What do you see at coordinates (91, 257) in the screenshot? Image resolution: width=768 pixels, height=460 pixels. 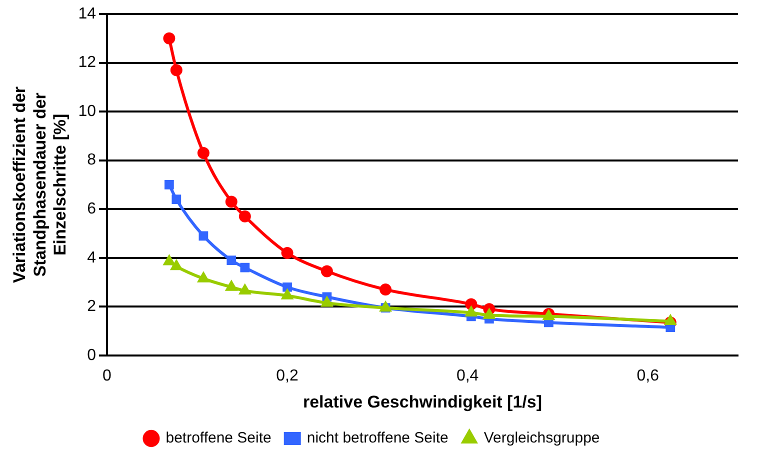 I see `y-tick-label: 4` at bounding box center [91, 257].